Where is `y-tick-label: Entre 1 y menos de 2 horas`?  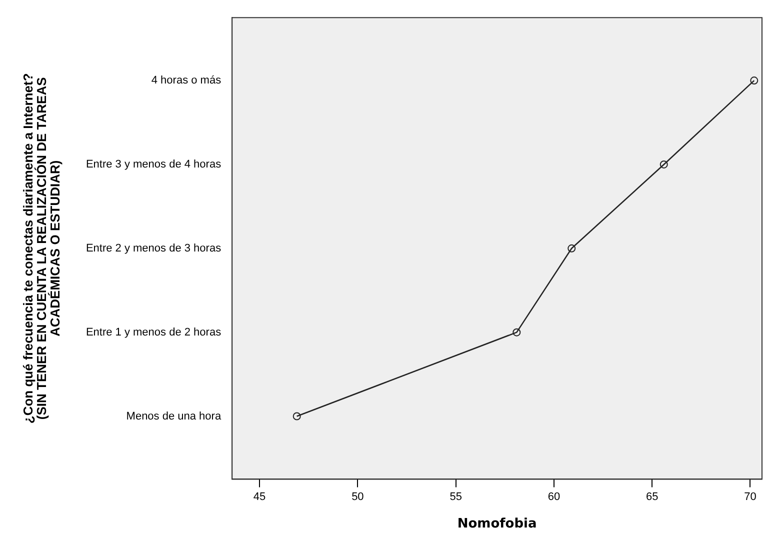 y-tick-label: Entre 1 y menos de 2 horas is located at coordinates (154, 332).